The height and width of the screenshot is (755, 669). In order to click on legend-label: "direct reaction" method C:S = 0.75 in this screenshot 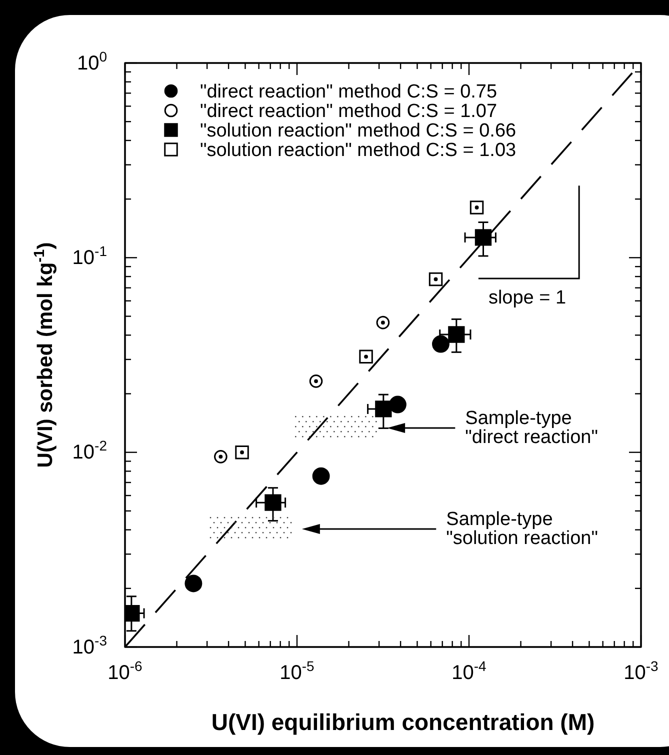, I will do `click(349, 92)`.